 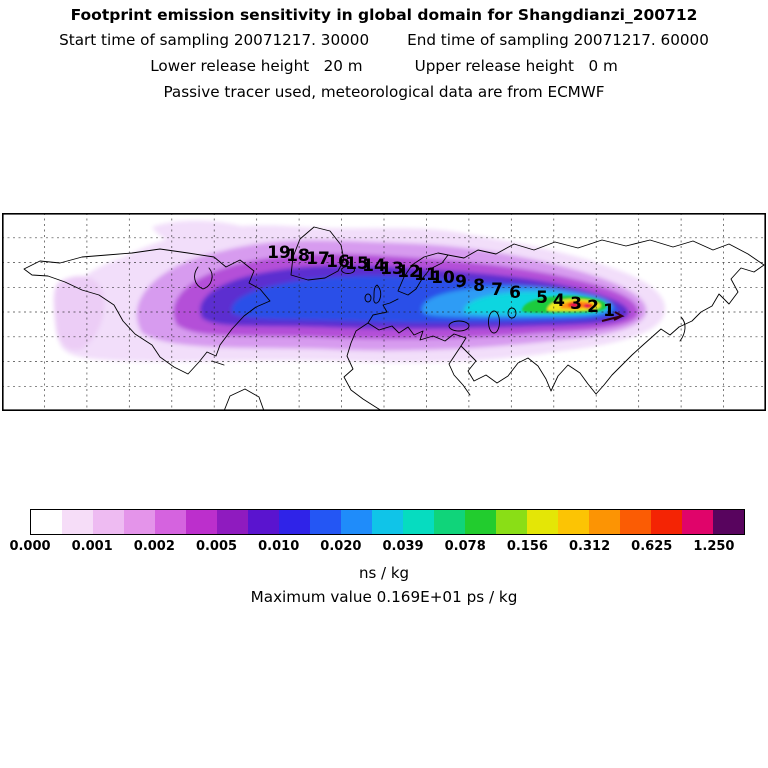 I want to click on trajectory-marker: 9, so click(x=461, y=282).